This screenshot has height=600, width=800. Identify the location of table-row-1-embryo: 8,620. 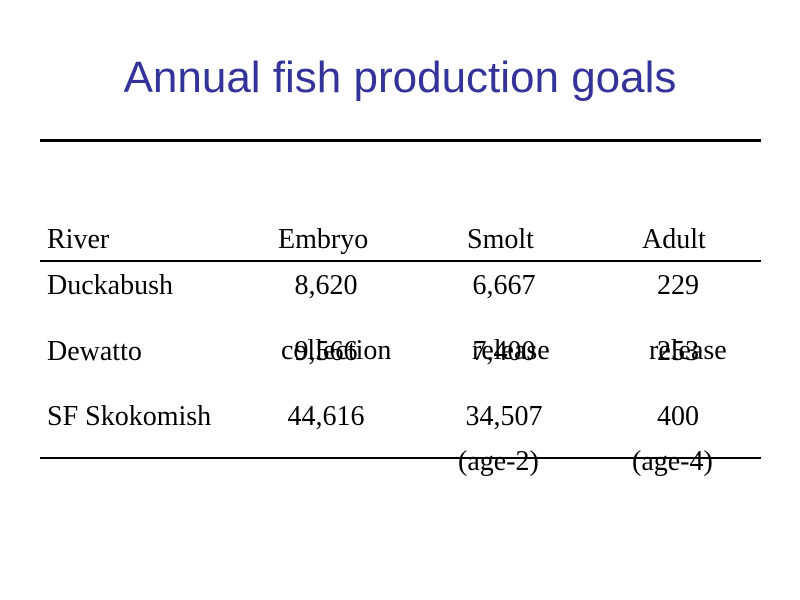
(326, 285).